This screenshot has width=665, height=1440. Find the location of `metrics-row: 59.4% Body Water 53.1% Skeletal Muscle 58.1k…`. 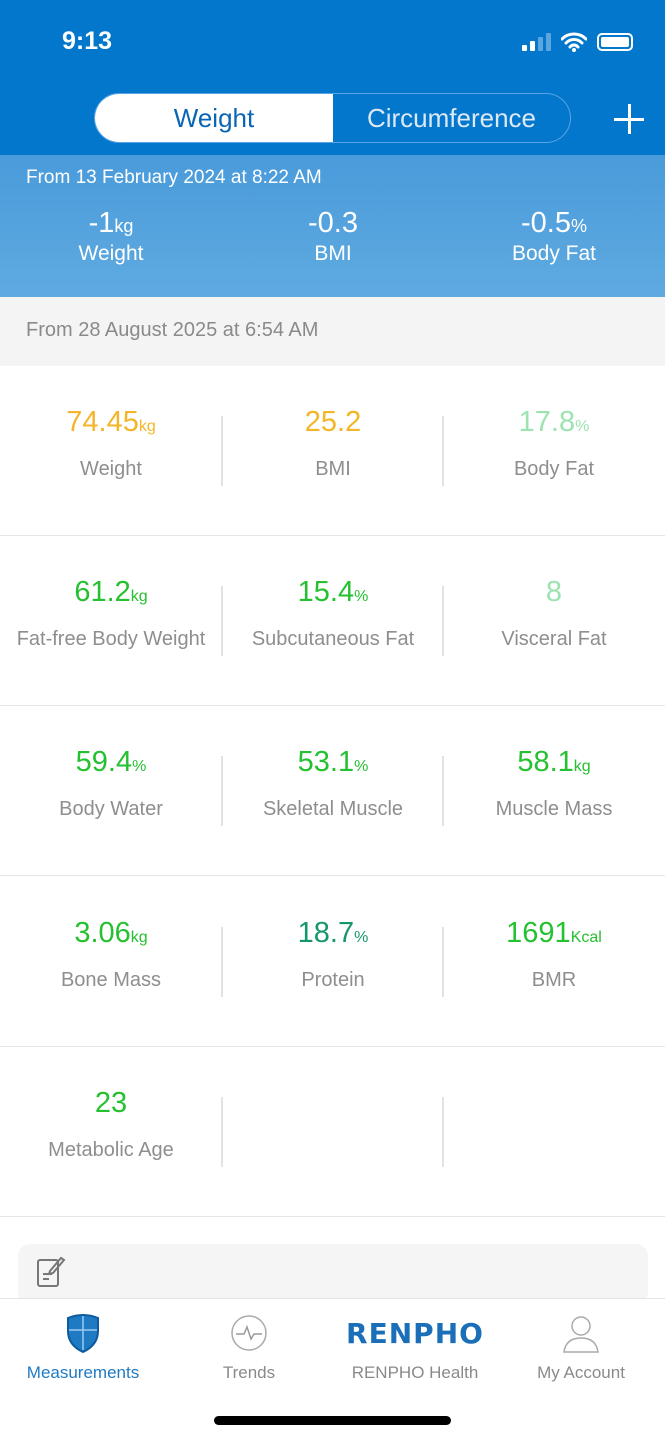

metrics-row: 59.4% Body Water 53.1% Skeletal Muscle 58.1k… is located at coordinates (332, 791).